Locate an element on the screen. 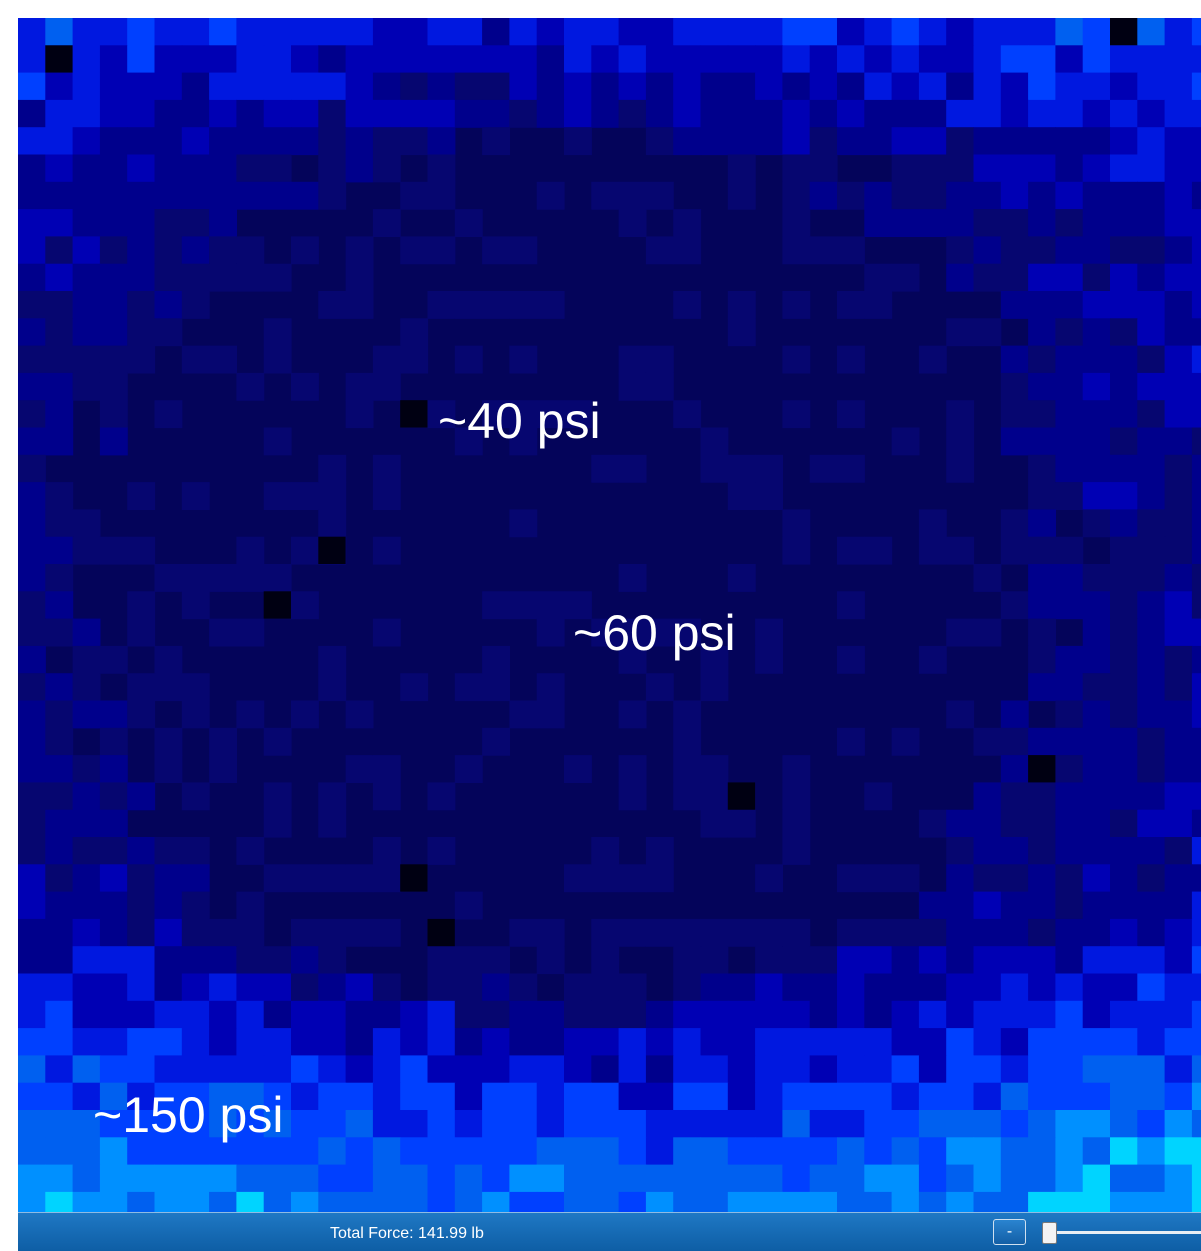 The height and width of the screenshot is (1251, 1201). zoom-slider-thumb is located at coordinates (1049, 1233).